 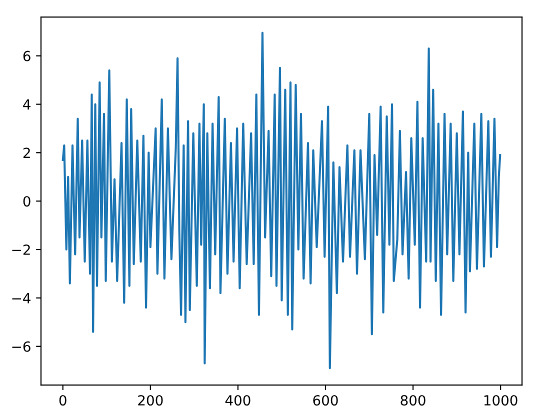 I want to click on y-tick-label: 0, so click(x=26, y=201).